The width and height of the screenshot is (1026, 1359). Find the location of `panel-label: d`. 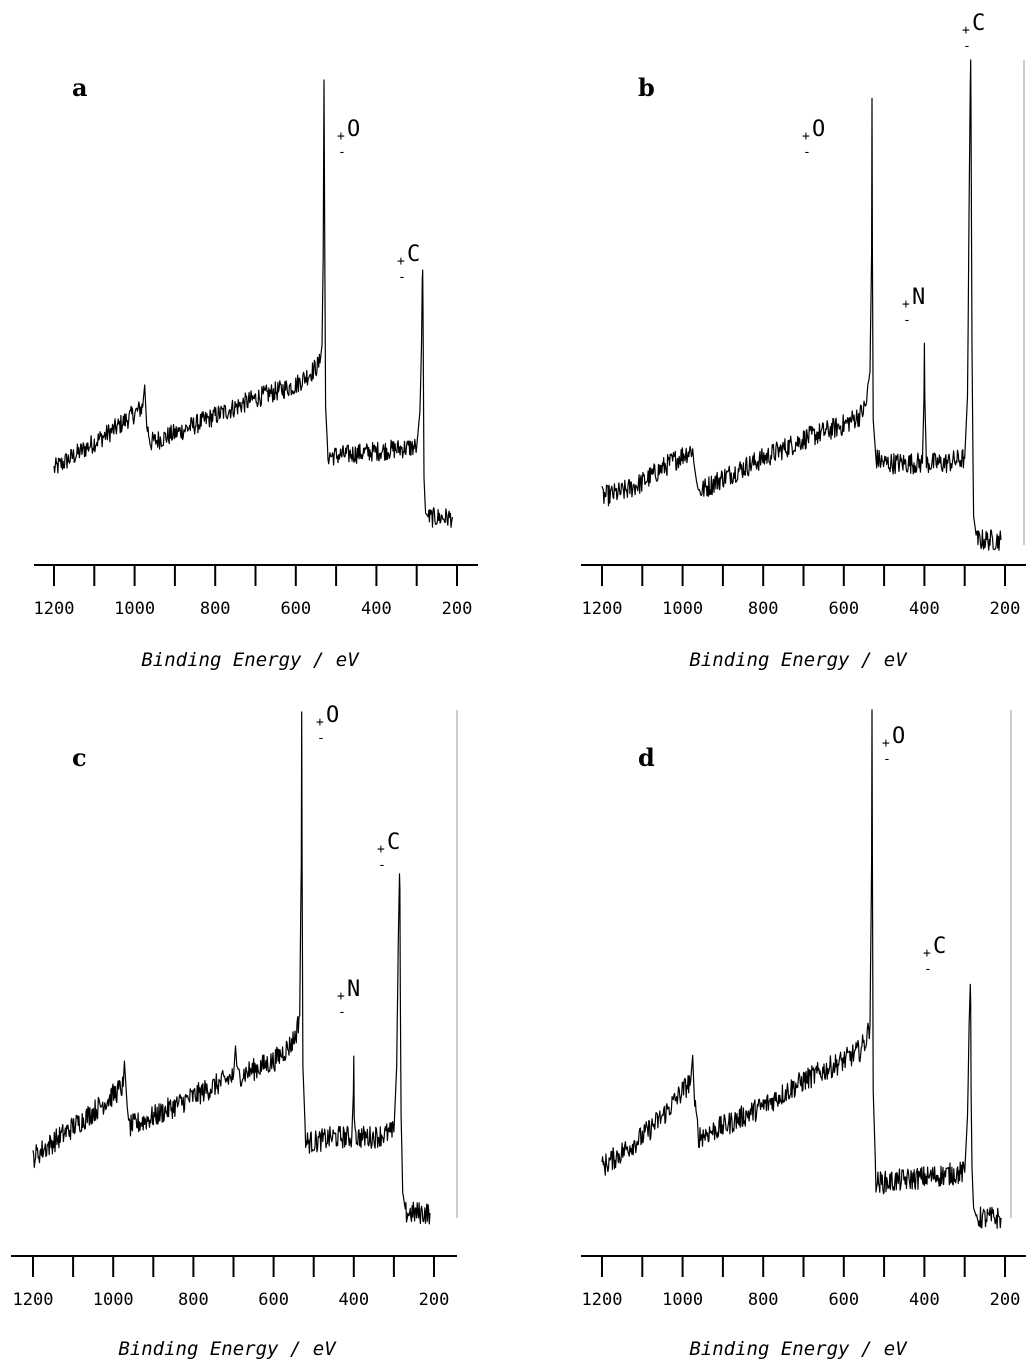

panel-label: d is located at coordinates (646, 757).